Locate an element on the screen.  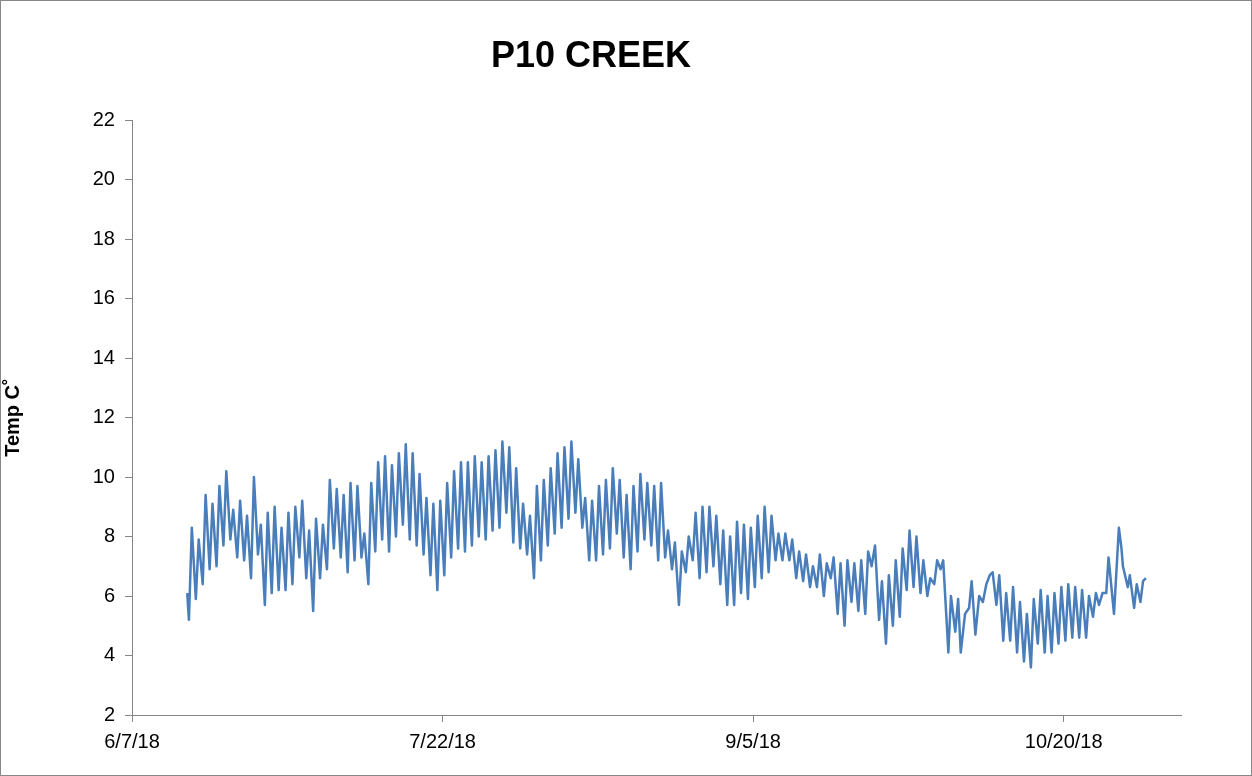
y-tick-label: 14 is located at coordinates (103, 356).